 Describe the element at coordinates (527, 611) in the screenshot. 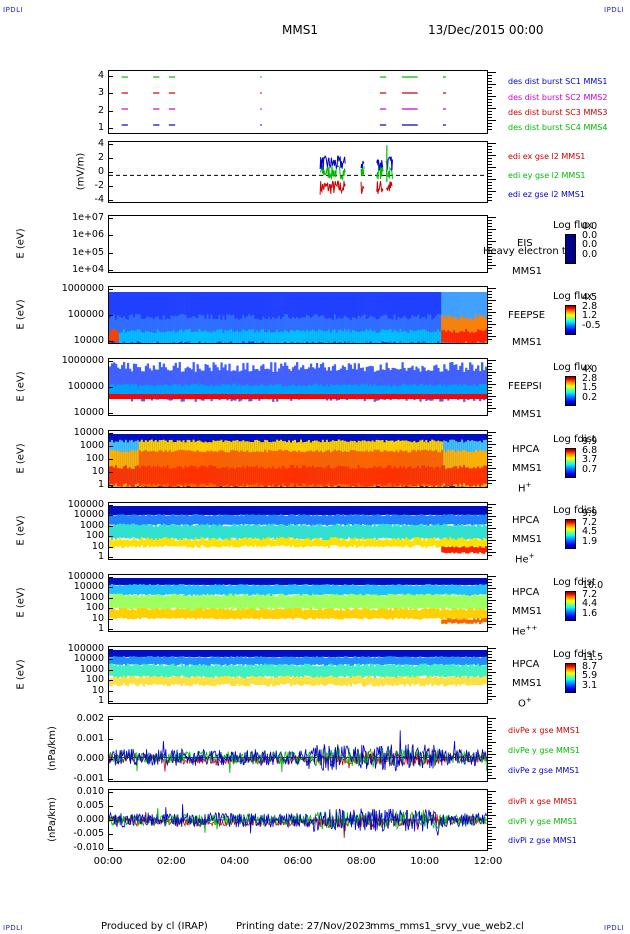

I see `hpca-hepp-spacecraft: MMS1` at that location.